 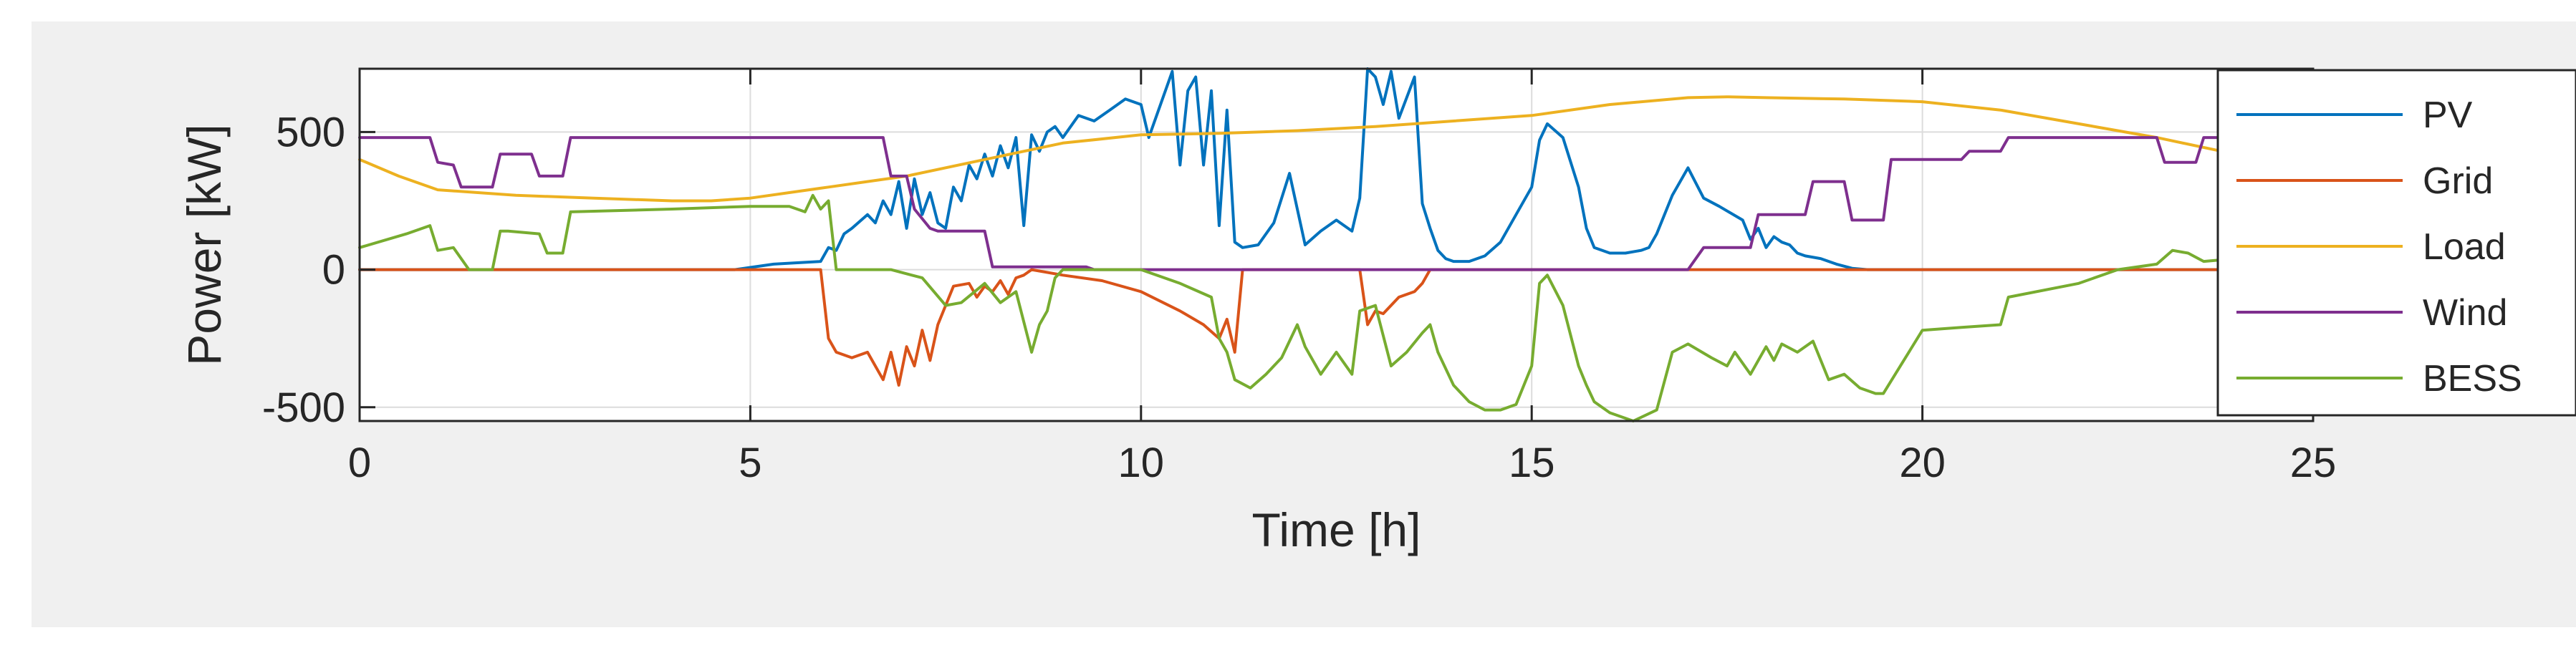 I want to click on series-line-grid, so click(x=1336, y=327).